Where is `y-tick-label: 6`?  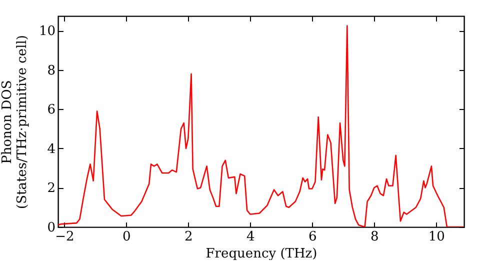
y-tick-label: 6 is located at coordinates (51, 110).